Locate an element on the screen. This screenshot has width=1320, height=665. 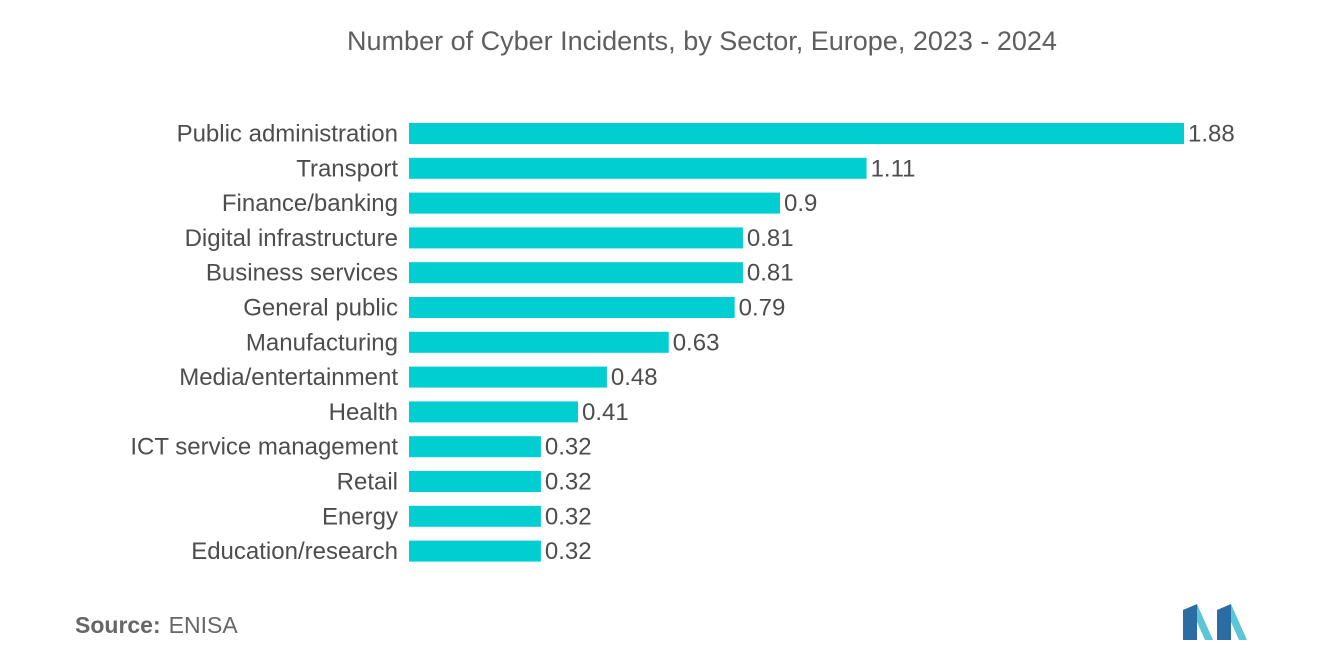
category-label: Business services is located at coordinates (302, 273).